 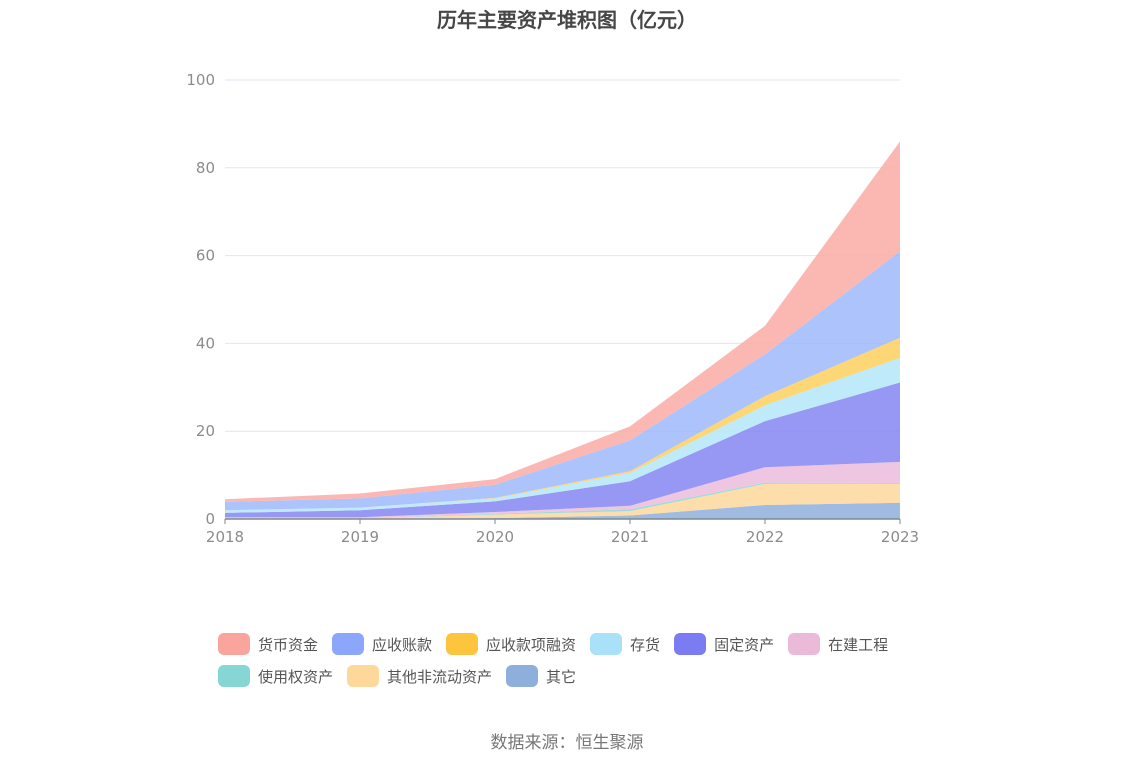 I want to click on x-tick-label-2022: 2022, so click(x=765, y=537).